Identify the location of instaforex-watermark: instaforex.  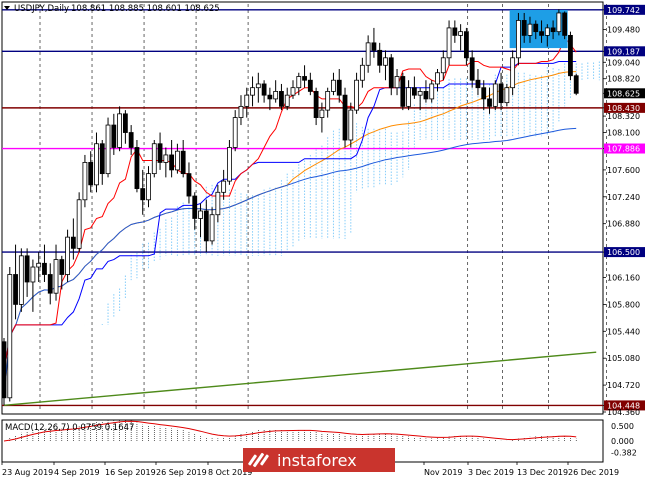
(319, 460).